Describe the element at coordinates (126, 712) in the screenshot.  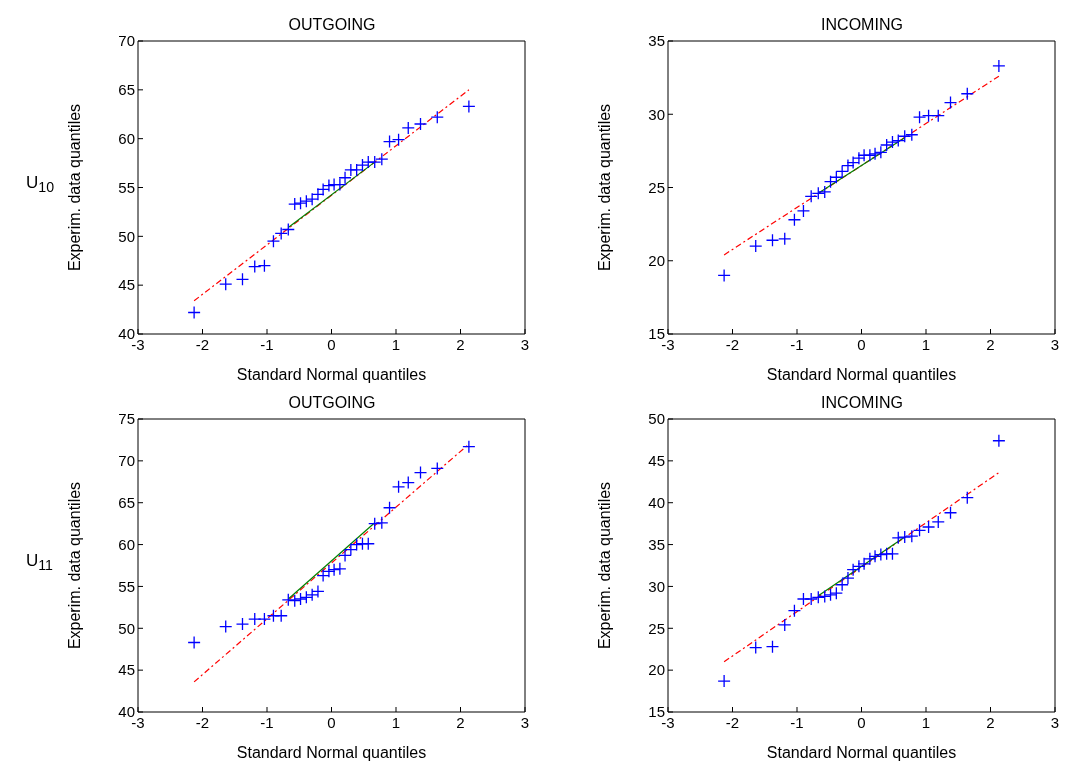
I see `y-tick-label: 40` at that location.